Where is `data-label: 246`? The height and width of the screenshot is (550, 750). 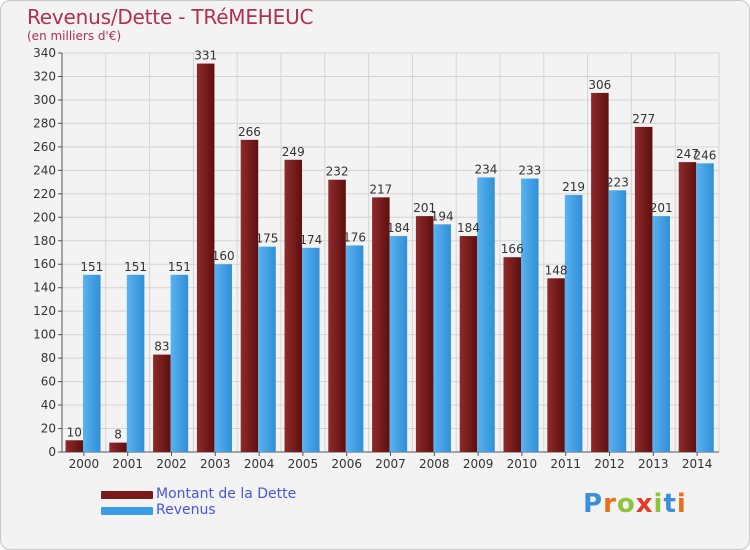 data-label: 246 is located at coordinates (705, 155).